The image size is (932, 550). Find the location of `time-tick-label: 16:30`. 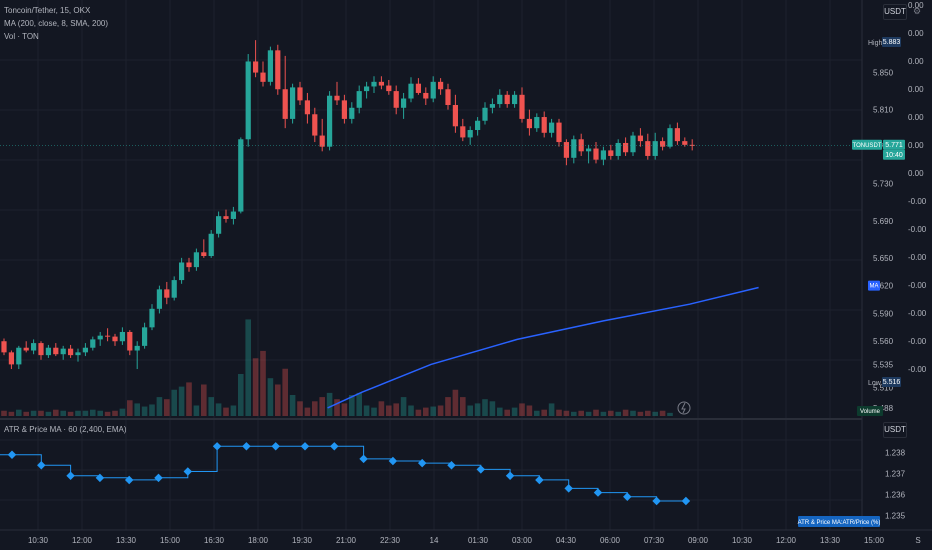

time-tick-label: 16:30 is located at coordinates (214, 540).